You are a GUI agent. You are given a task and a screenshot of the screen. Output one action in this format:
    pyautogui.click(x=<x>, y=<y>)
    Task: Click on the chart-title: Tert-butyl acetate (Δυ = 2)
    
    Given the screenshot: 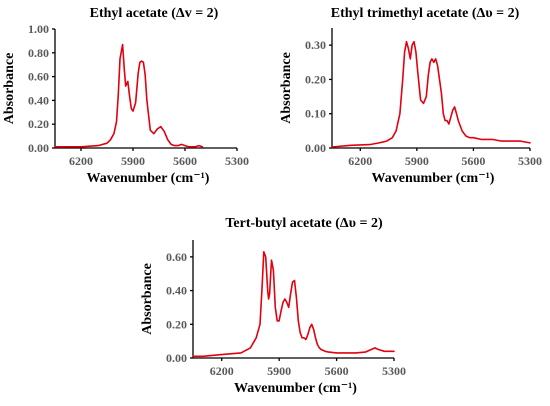 What is the action you would take?
    pyautogui.click(x=304, y=223)
    